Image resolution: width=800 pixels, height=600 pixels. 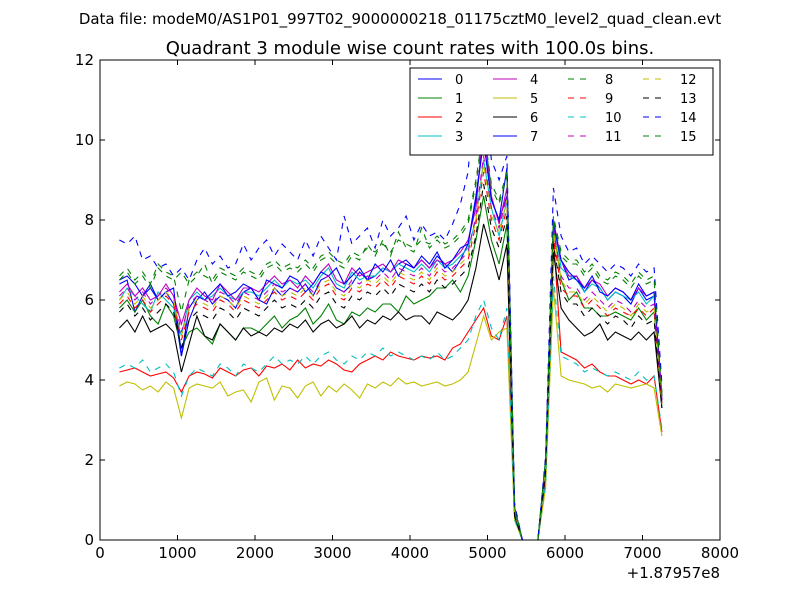 I want to click on legend-label-14: 14, so click(x=688, y=118).